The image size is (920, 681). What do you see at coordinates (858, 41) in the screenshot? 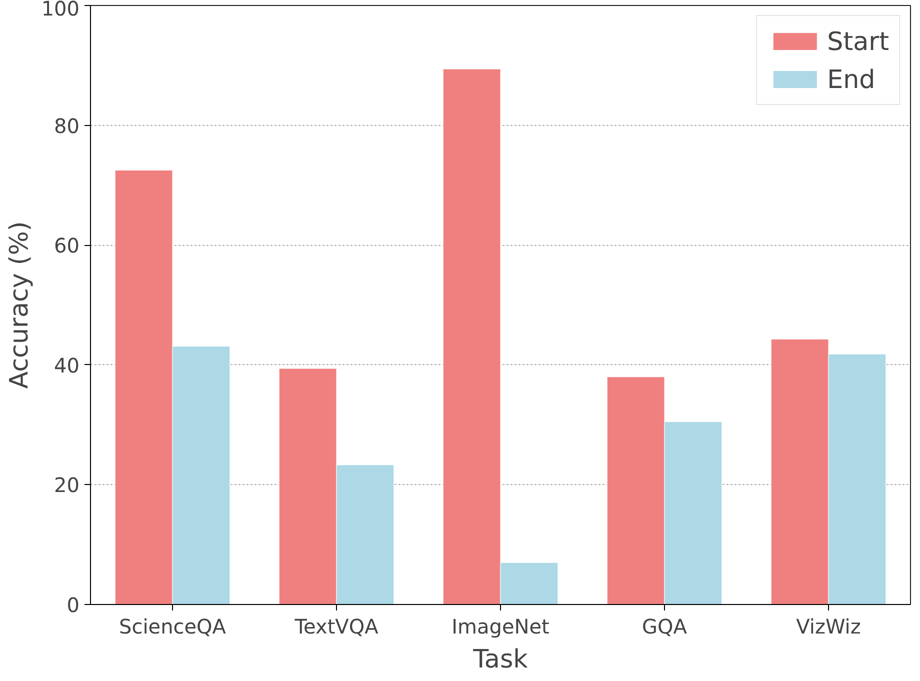
I see `legend-label: Start` at bounding box center [858, 41].